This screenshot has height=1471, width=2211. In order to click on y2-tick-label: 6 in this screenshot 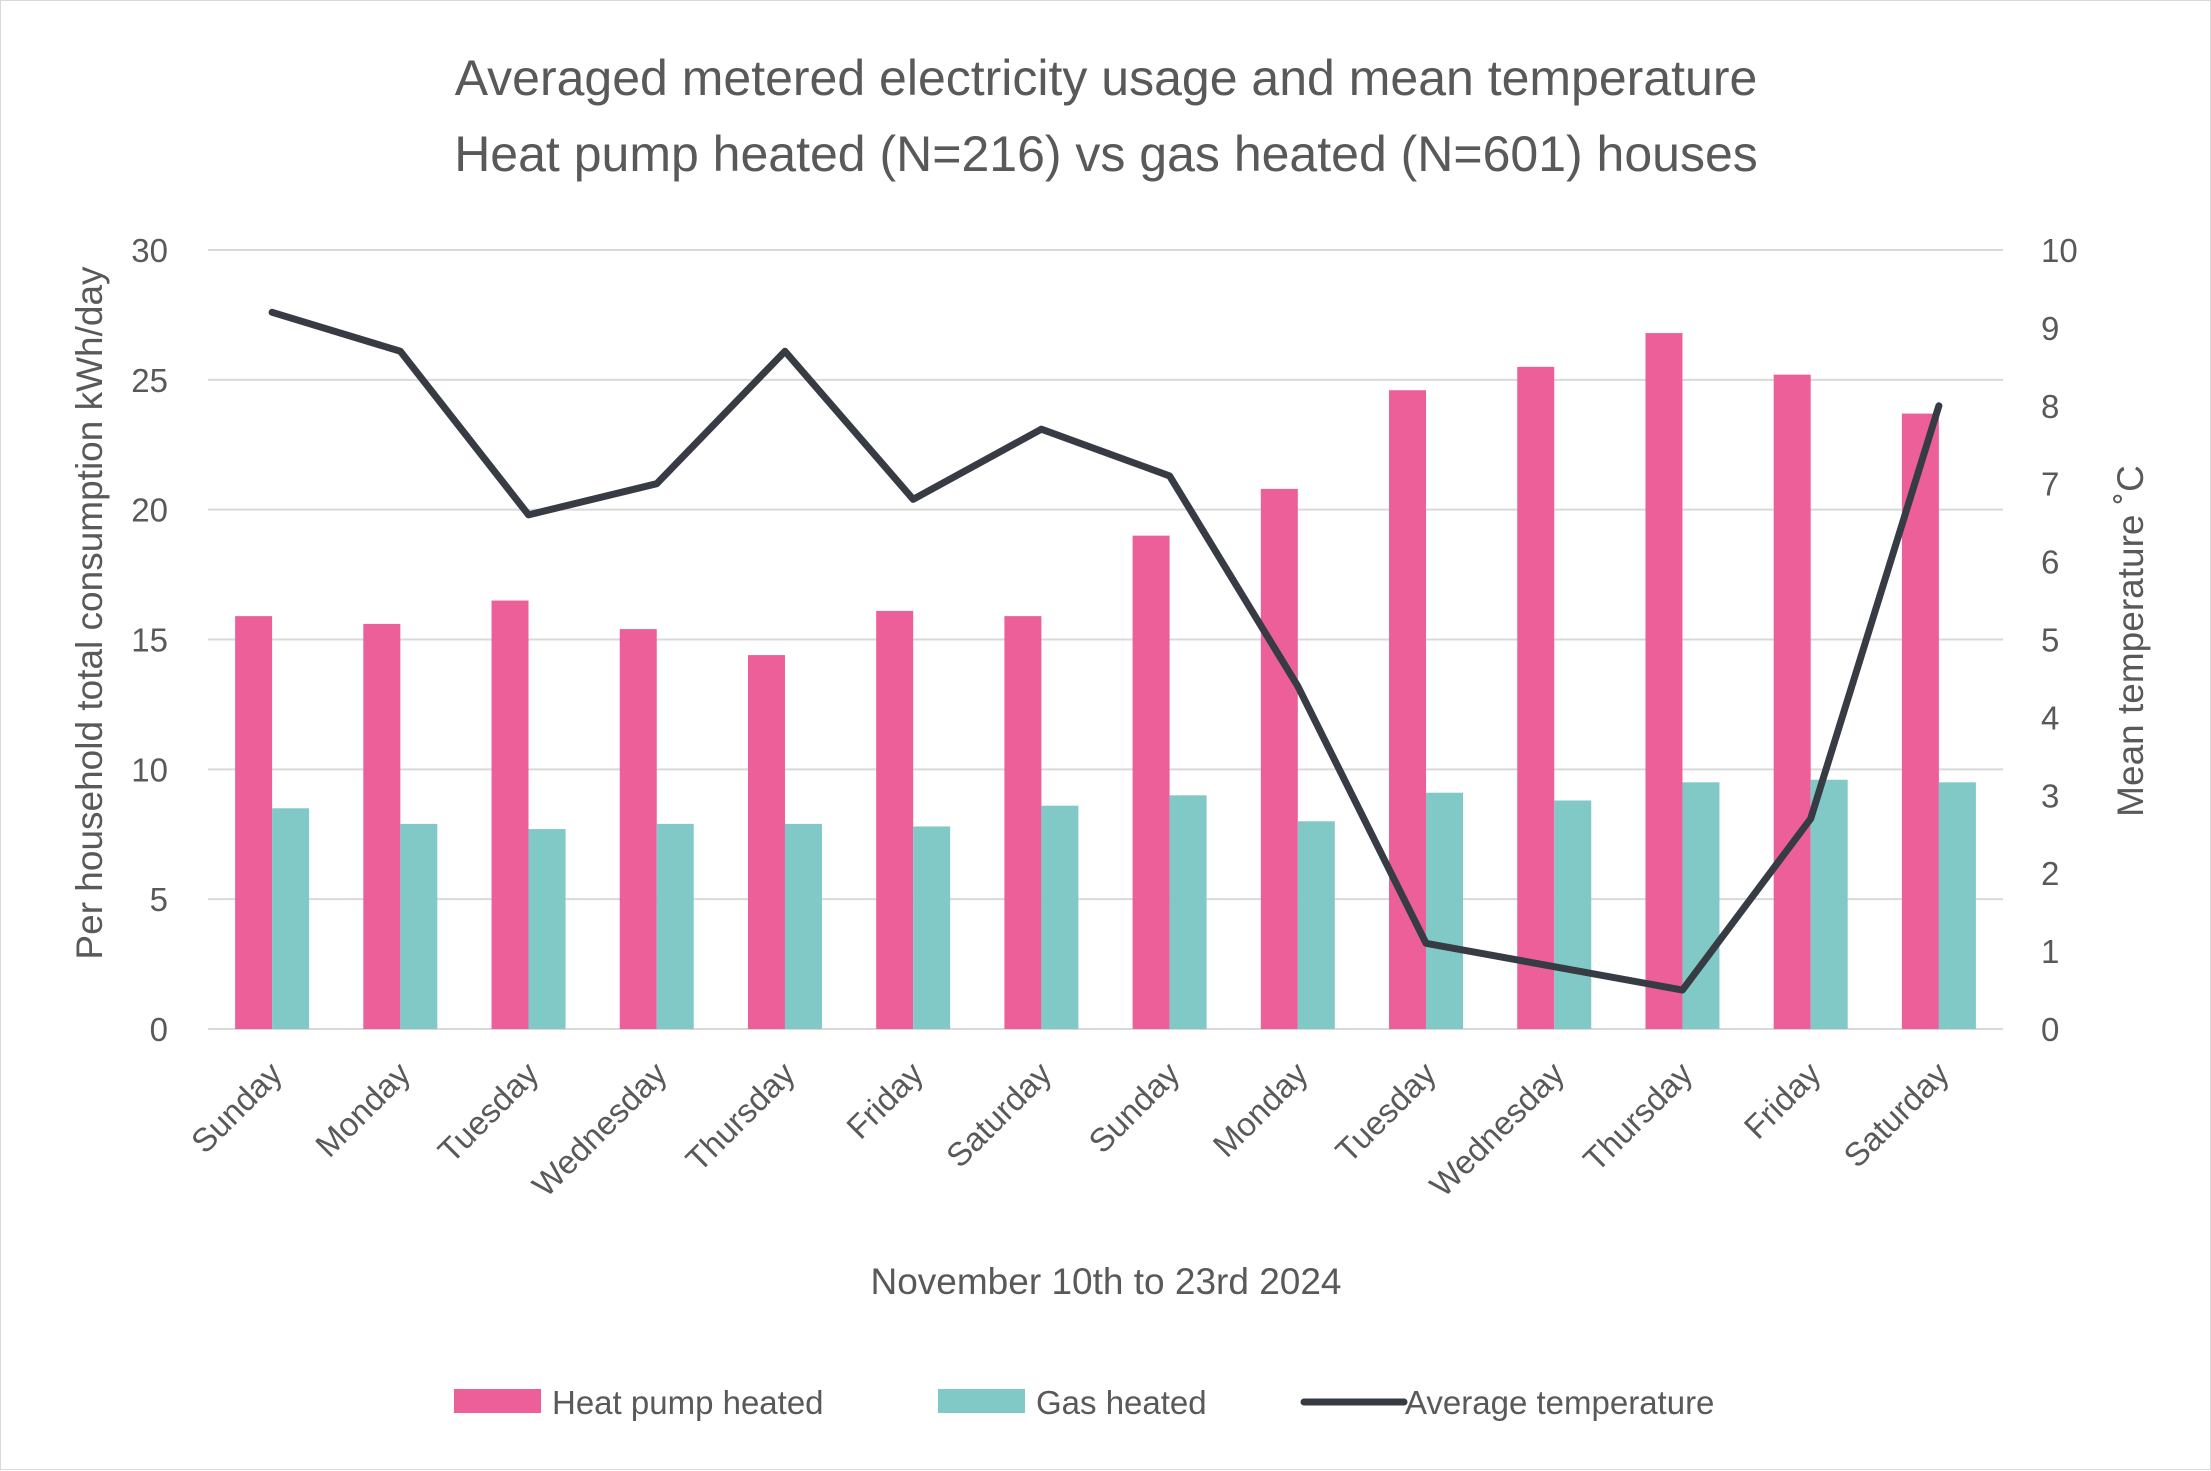, I will do `click(2050, 562)`.